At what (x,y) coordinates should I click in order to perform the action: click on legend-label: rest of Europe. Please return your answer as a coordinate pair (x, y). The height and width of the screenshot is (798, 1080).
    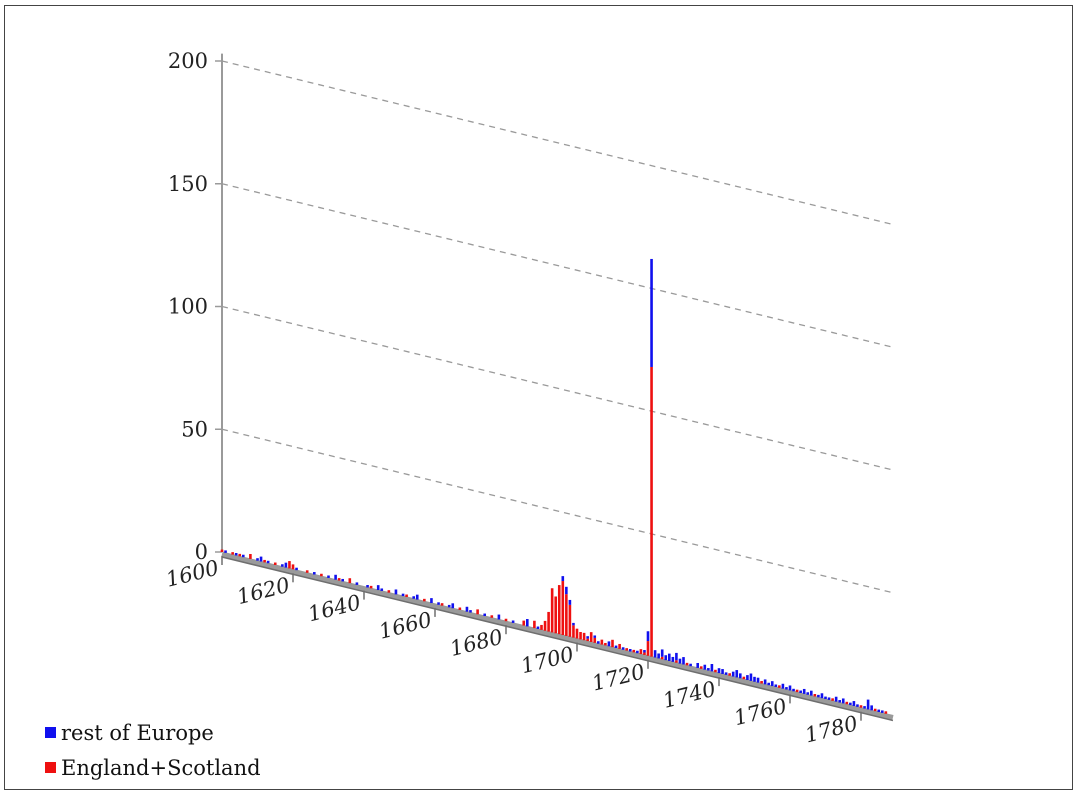
    Looking at the image, I should click on (137, 733).